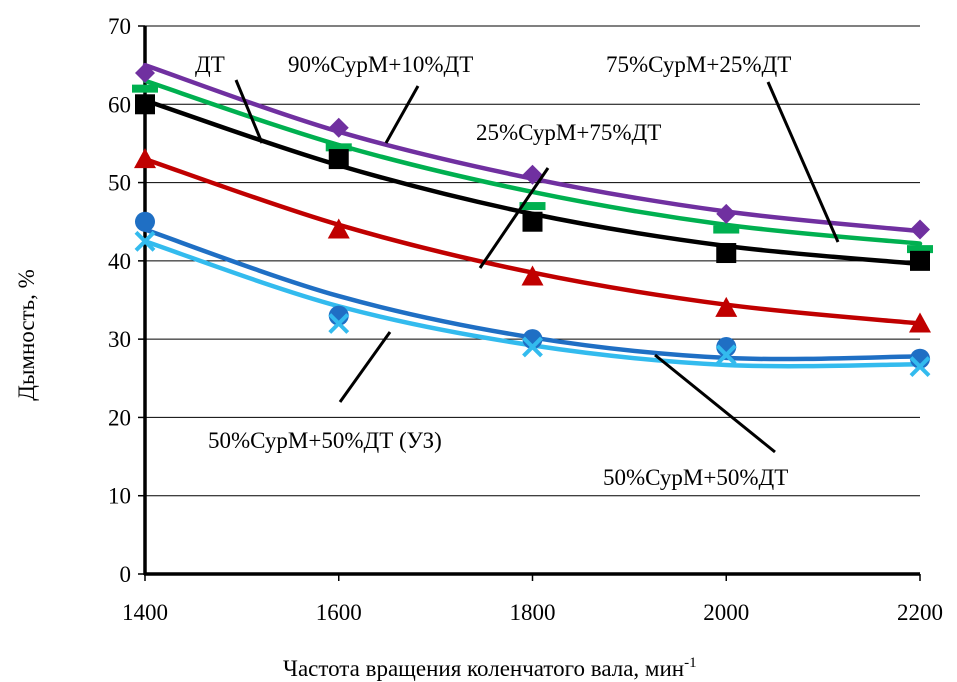 This screenshot has width=957, height=682. I want to click on y-tick-label-50: 50, so click(119, 183).